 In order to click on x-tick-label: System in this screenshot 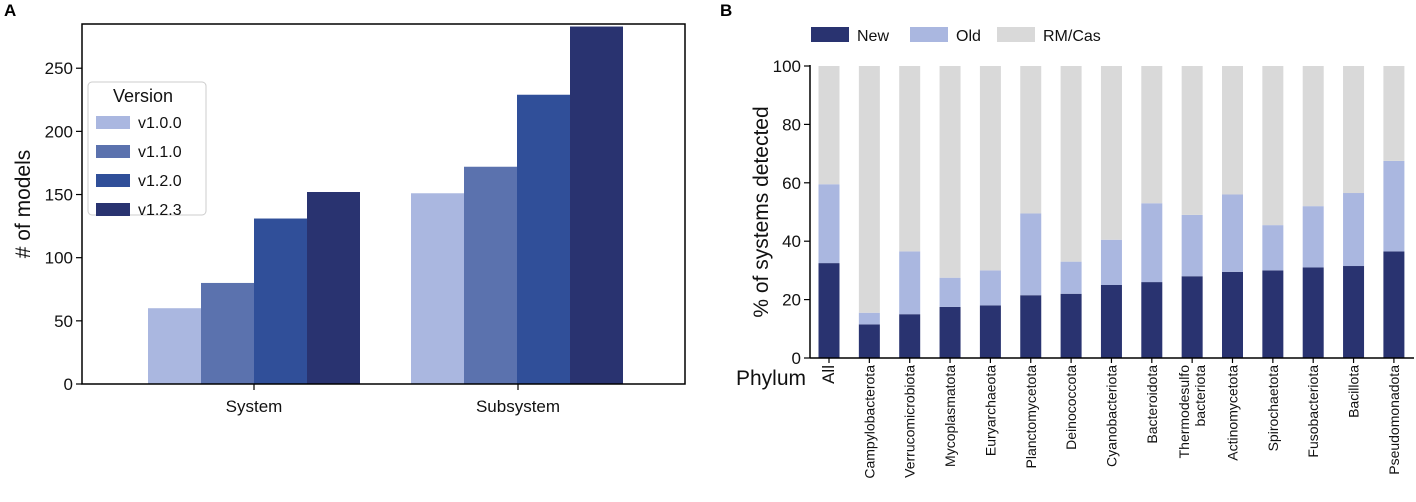, I will do `click(254, 406)`.